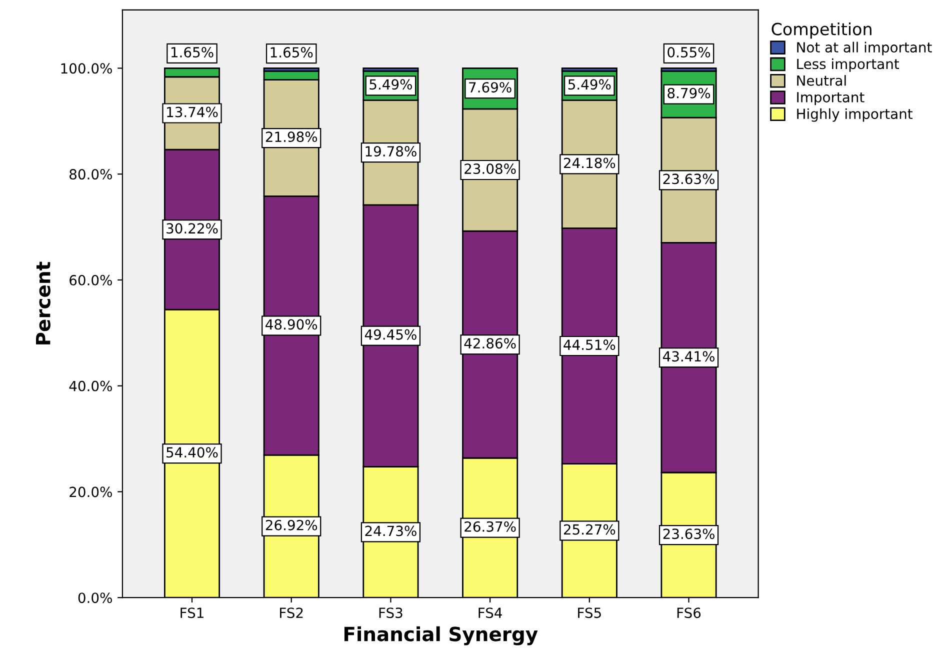 The width and height of the screenshot is (942, 664). What do you see at coordinates (86, 68) in the screenshot?
I see `y-tick-label: 100.0%` at bounding box center [86, 68].